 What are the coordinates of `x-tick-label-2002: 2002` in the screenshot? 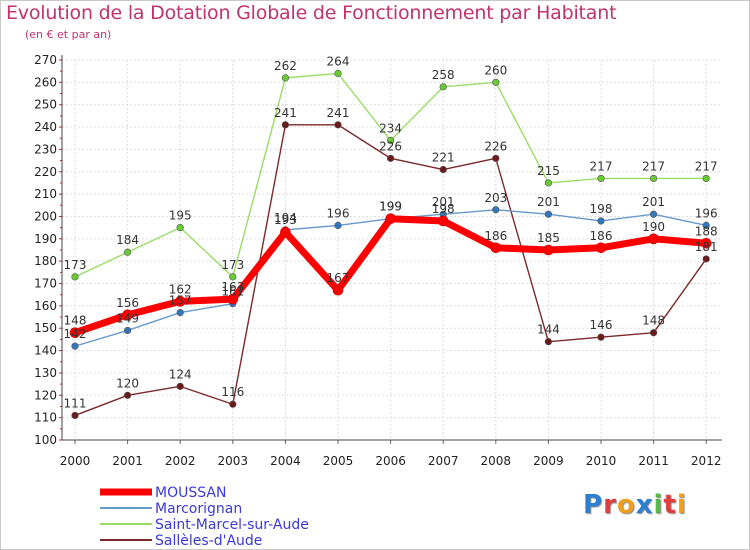 It's located at (180, 461).